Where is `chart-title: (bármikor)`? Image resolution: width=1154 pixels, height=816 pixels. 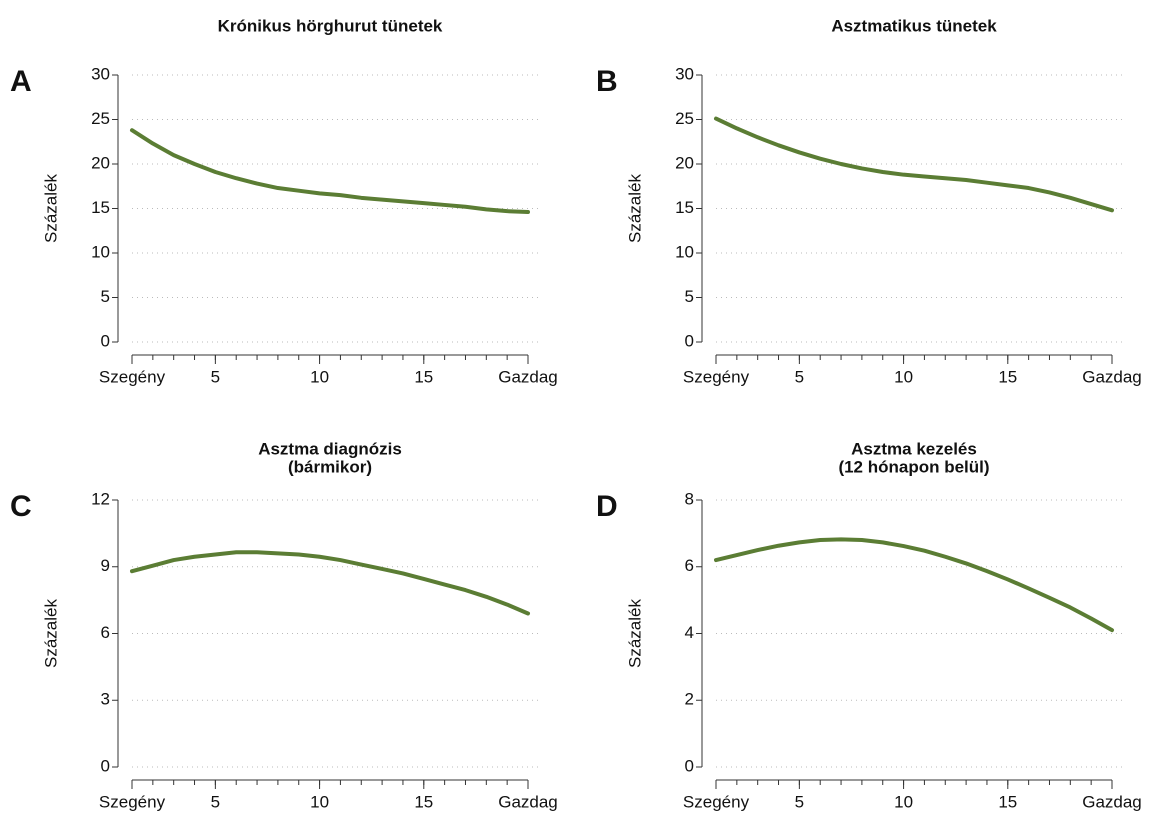 chart-title: (bármikor) is located at coordinates (330, 466).